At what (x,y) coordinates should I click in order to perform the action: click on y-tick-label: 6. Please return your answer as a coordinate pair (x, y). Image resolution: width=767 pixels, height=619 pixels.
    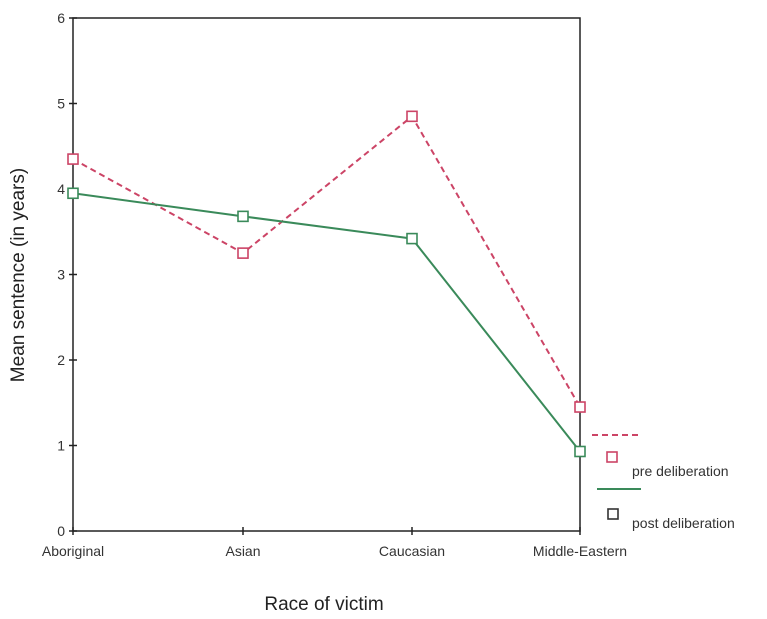
    Looking at the image, I should click on (61, 18).